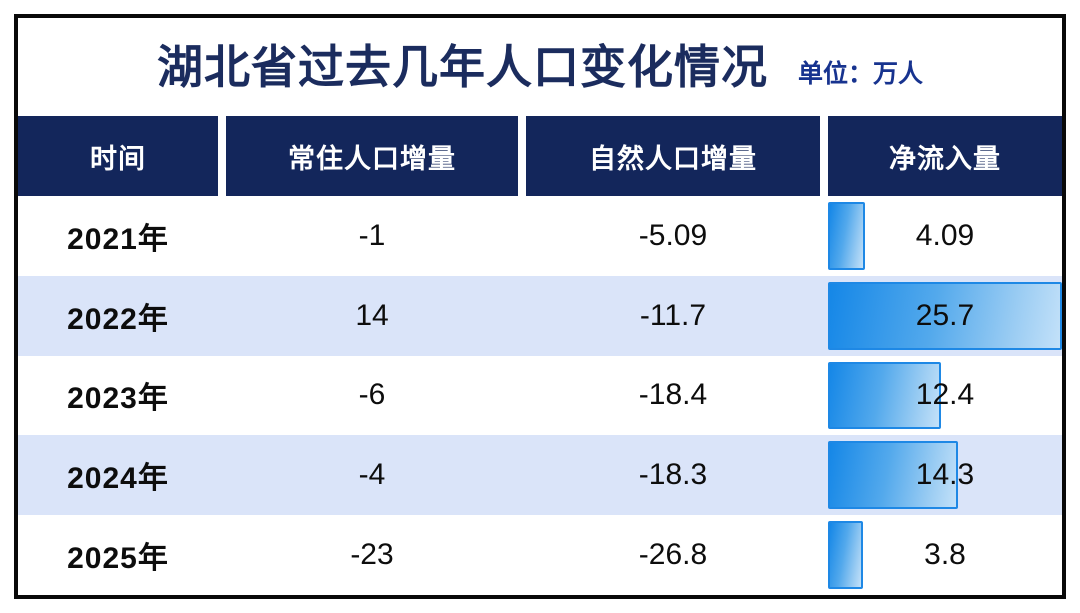  What do you see at coordinates (540, 475) in the screenshot?
I see `table-row-2024: 2024年 -4 -18.3 14.3` at bounding box center [540, 475].